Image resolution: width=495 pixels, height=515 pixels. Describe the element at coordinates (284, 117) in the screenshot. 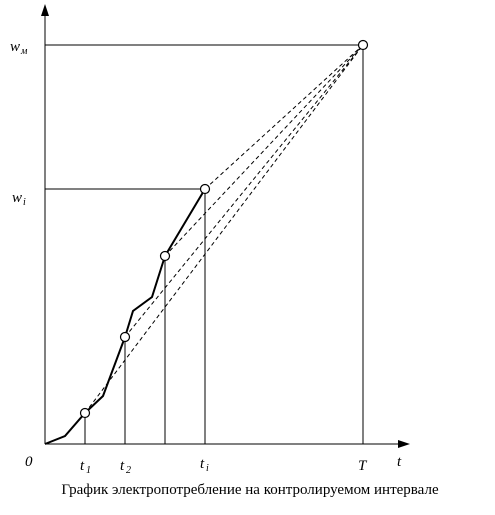

I see `forecast-line` at that location.